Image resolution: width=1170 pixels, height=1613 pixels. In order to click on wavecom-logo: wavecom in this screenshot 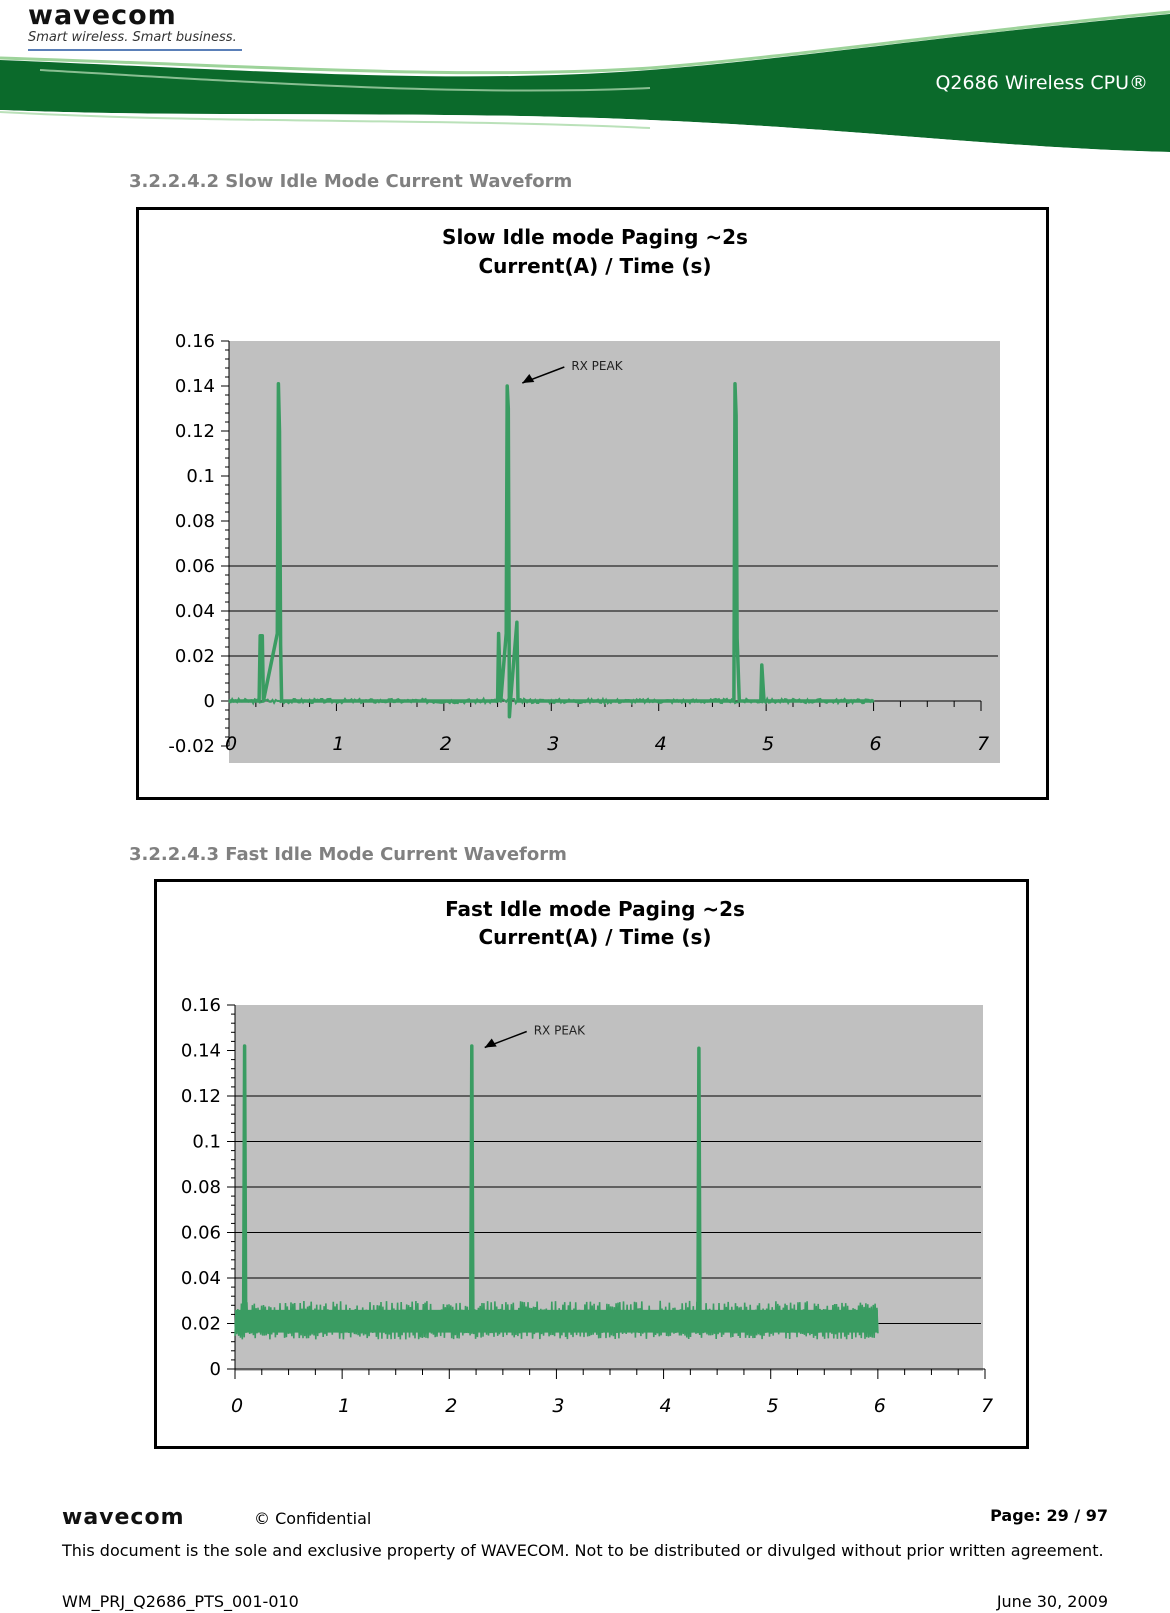, I will do `click(102, 15)`.